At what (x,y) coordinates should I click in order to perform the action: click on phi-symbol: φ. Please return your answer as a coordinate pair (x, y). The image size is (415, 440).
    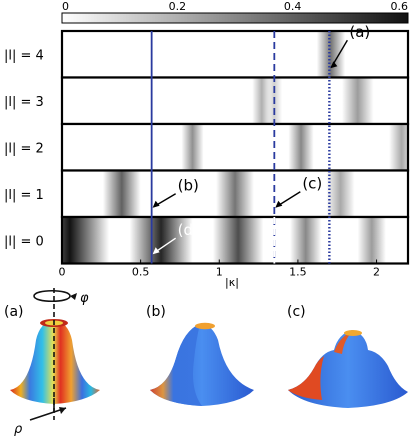
    Looking at the image, I should click on (84, 298).